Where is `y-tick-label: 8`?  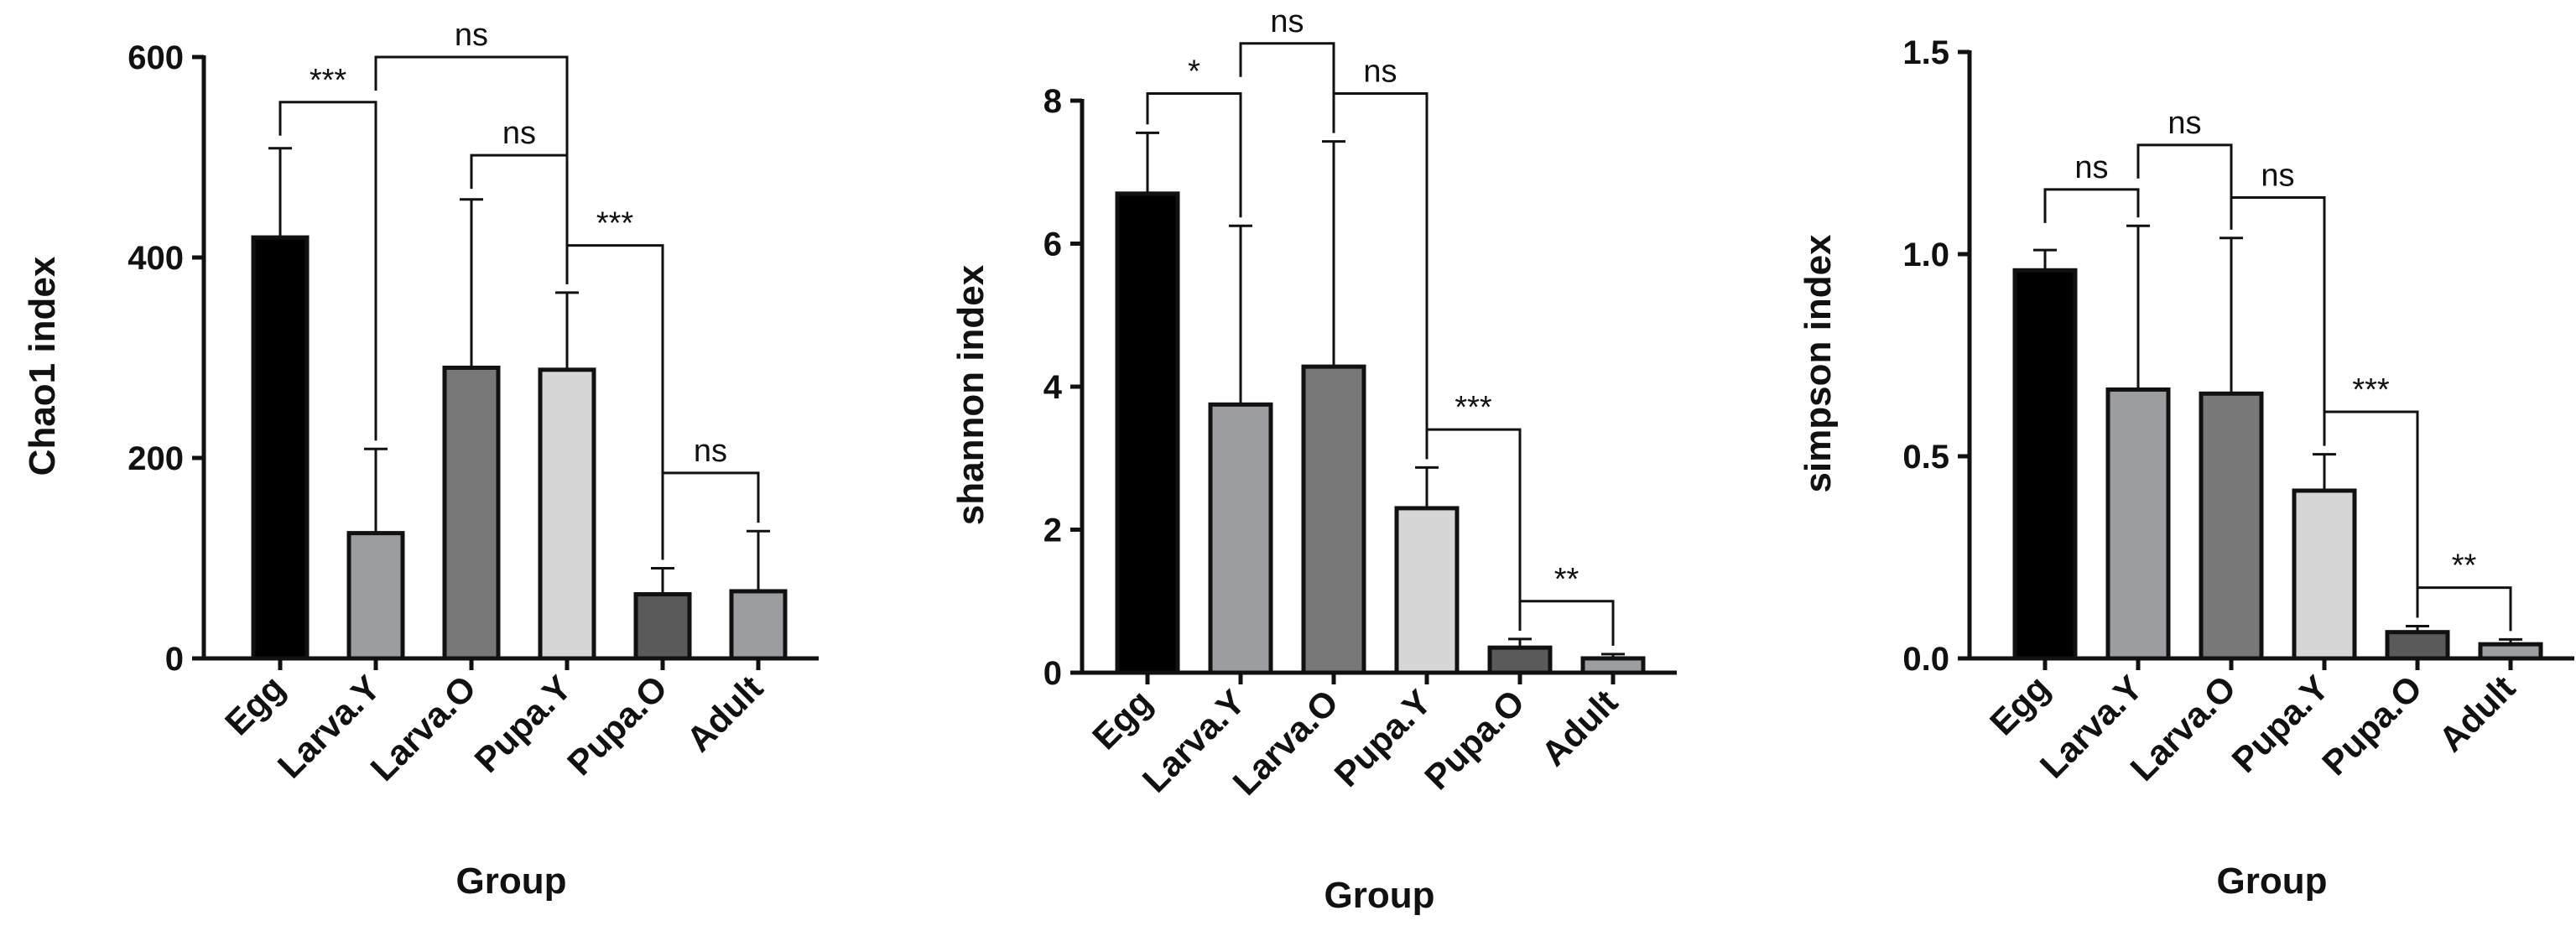 y-tick-label: 8 is located at coordinates (1052, 101).